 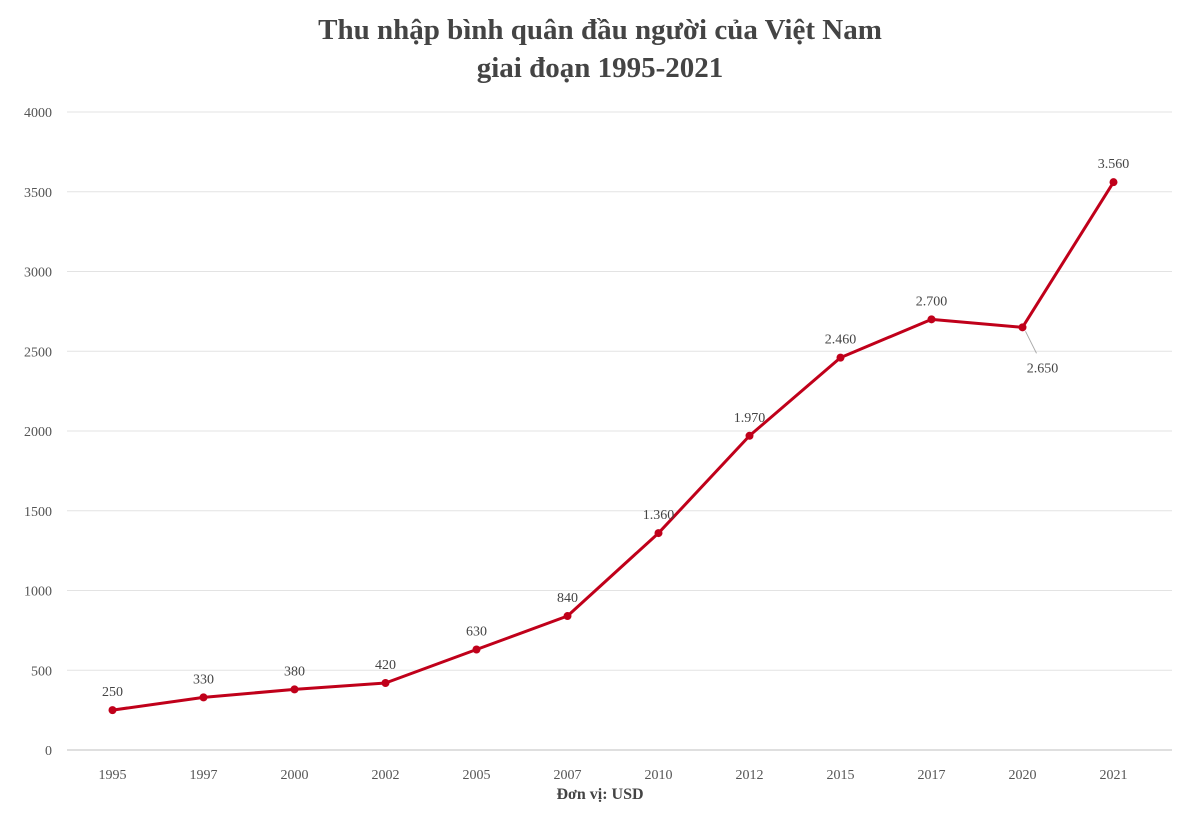 What do you see at coordinates (113, 775) in the screenshot?
I see `x-tick-label: 1995` at bounding box center [113, 775].